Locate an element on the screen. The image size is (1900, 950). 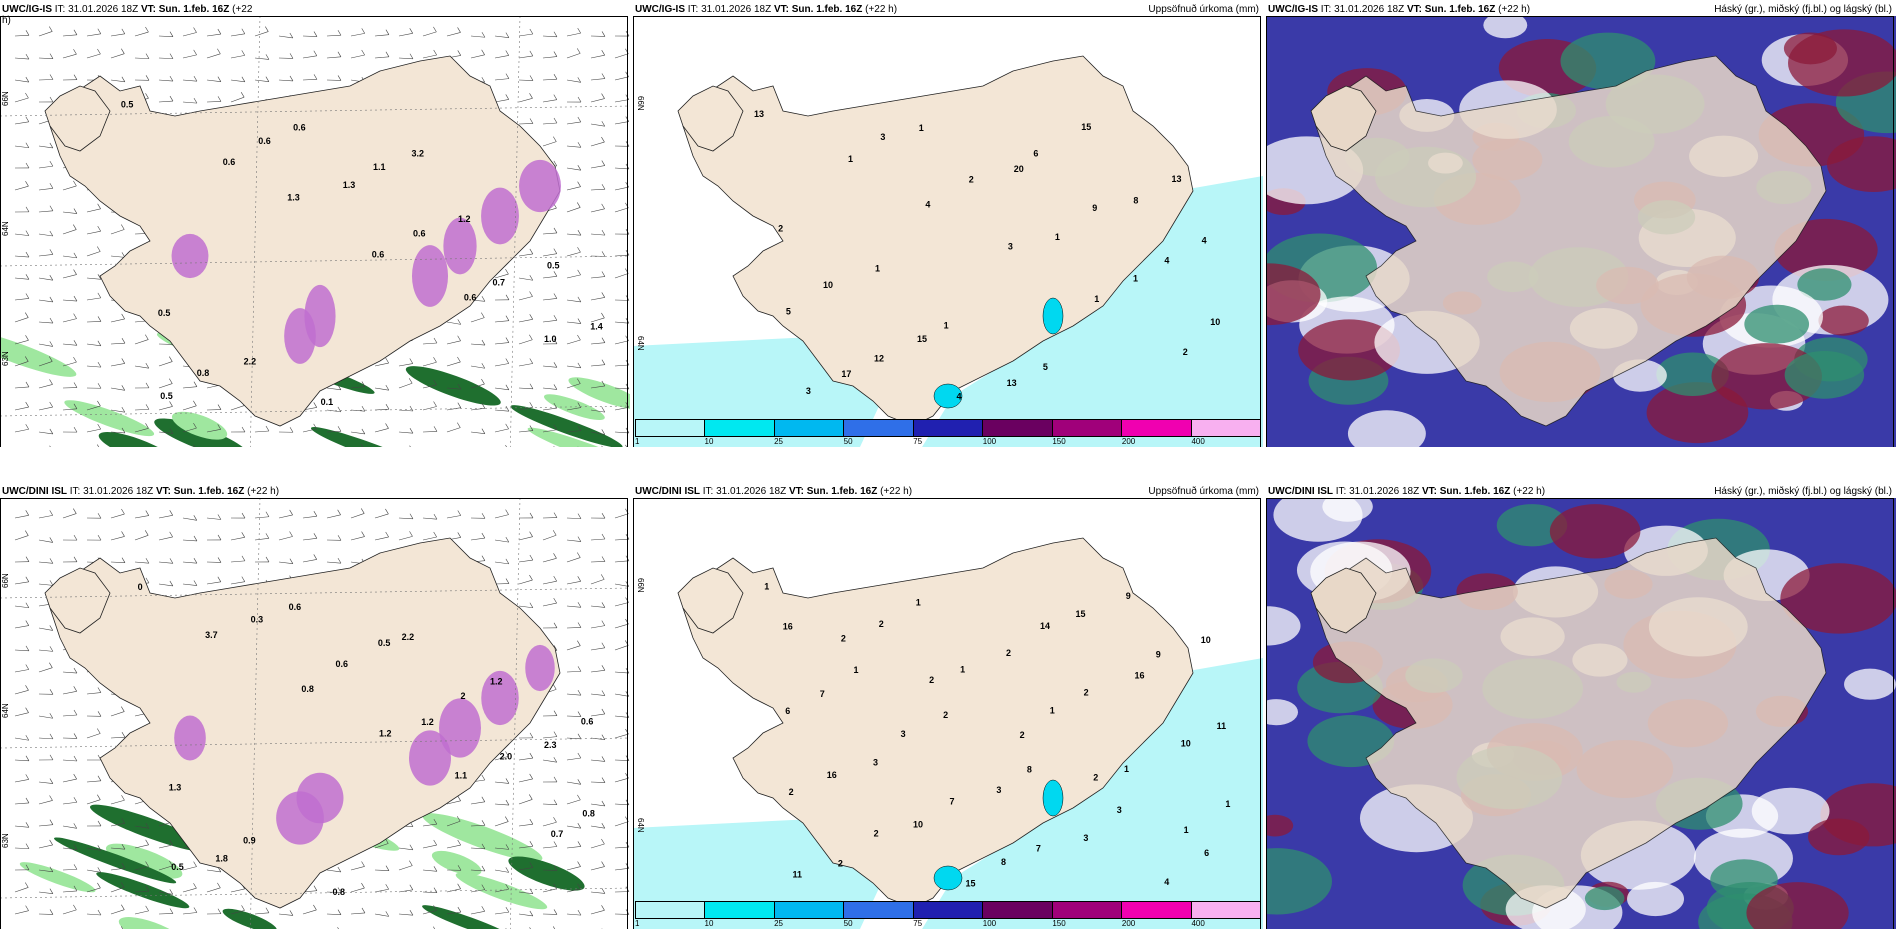
value-label: 10 is located at coordinates (828, 285).